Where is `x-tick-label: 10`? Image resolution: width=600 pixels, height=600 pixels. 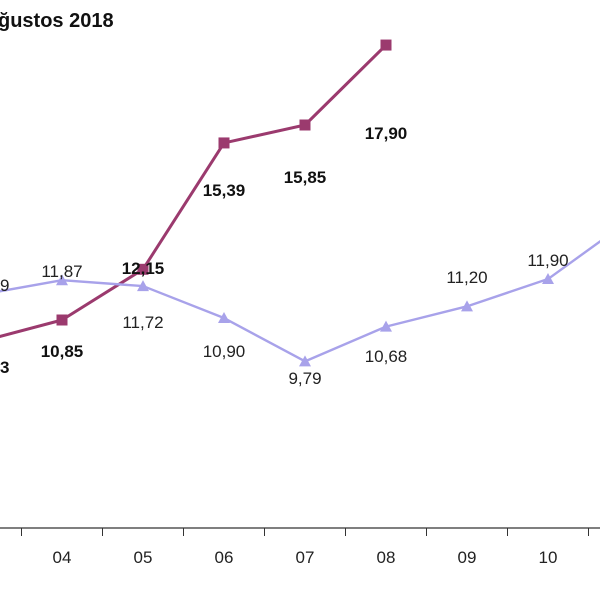 x-tick-label: 10 is located at coordinates (548, 557).